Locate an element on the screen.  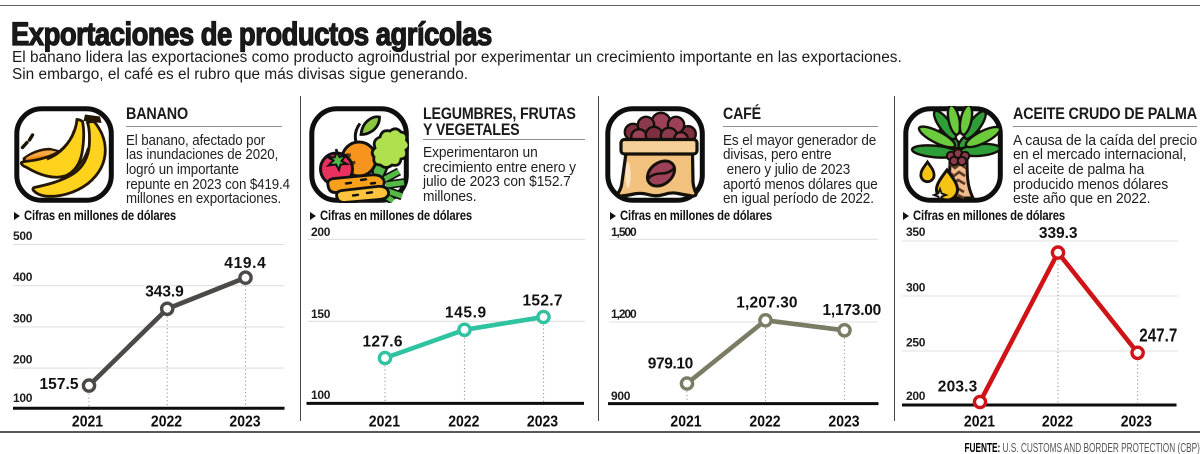
svg-text: 419.4 is located at coordinates (245, 263).